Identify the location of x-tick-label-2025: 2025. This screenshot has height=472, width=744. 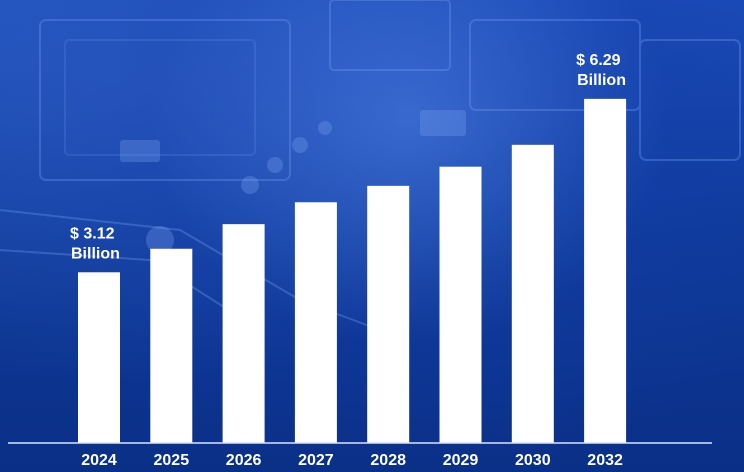
(172, 460).